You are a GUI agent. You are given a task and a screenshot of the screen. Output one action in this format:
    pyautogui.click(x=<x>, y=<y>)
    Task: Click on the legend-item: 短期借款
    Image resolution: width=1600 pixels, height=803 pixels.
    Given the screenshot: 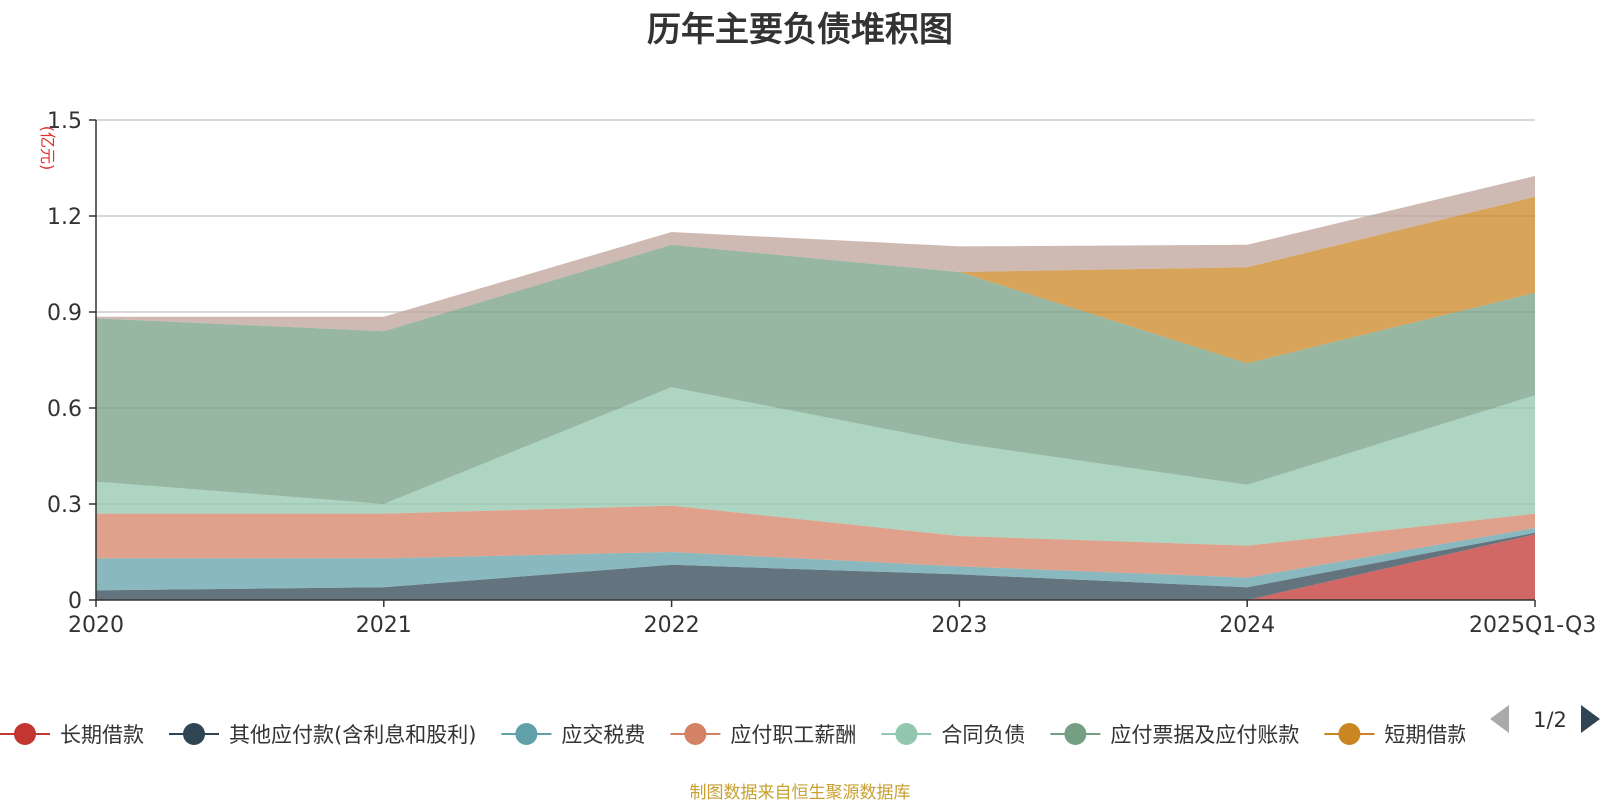 What is the action you would take?
    pyautogui.click(x=1396, y=735)
    